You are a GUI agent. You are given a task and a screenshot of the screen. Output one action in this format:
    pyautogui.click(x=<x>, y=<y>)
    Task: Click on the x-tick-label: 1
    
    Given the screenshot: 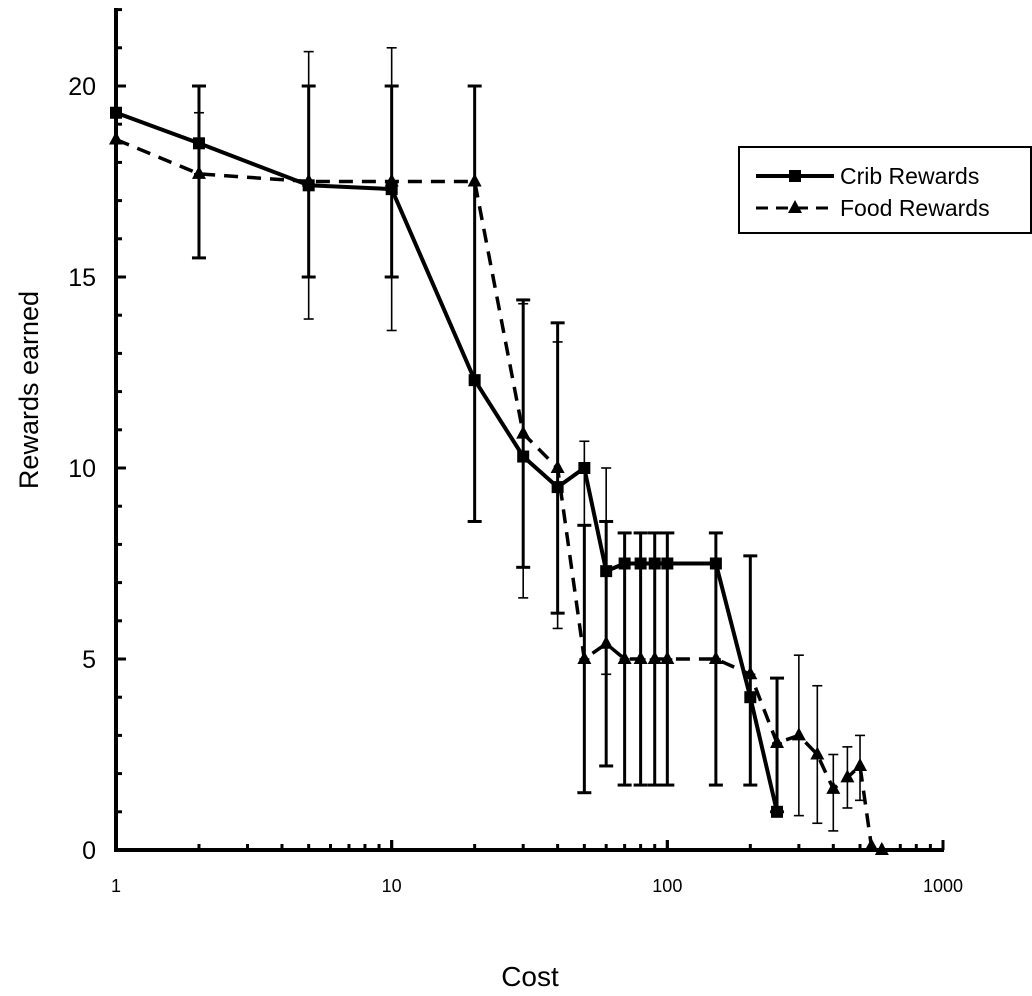 What is the action you would take?
    pyautogui.click(x=116, y=886)
    